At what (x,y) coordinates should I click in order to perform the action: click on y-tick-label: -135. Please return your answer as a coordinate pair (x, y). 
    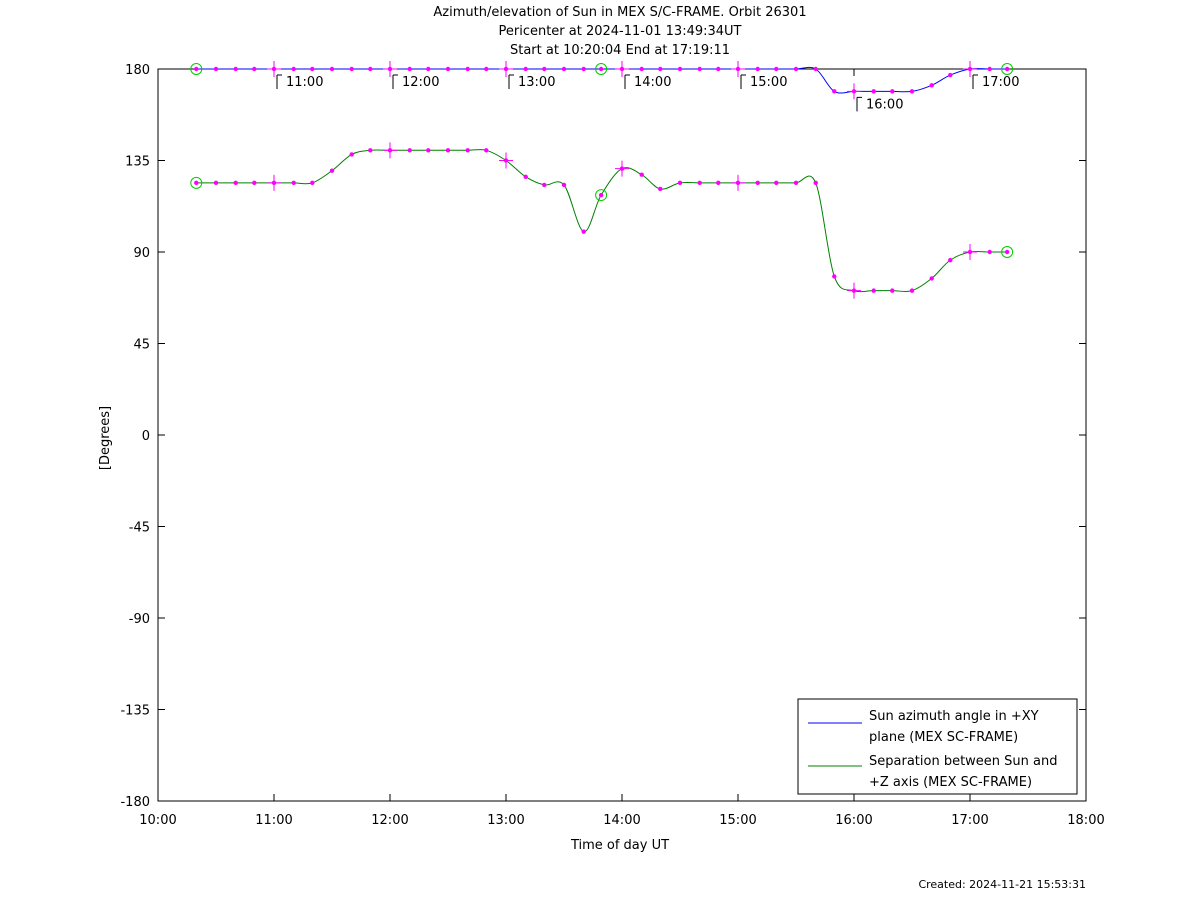
    Looking at the image, I should click on (135, 711).